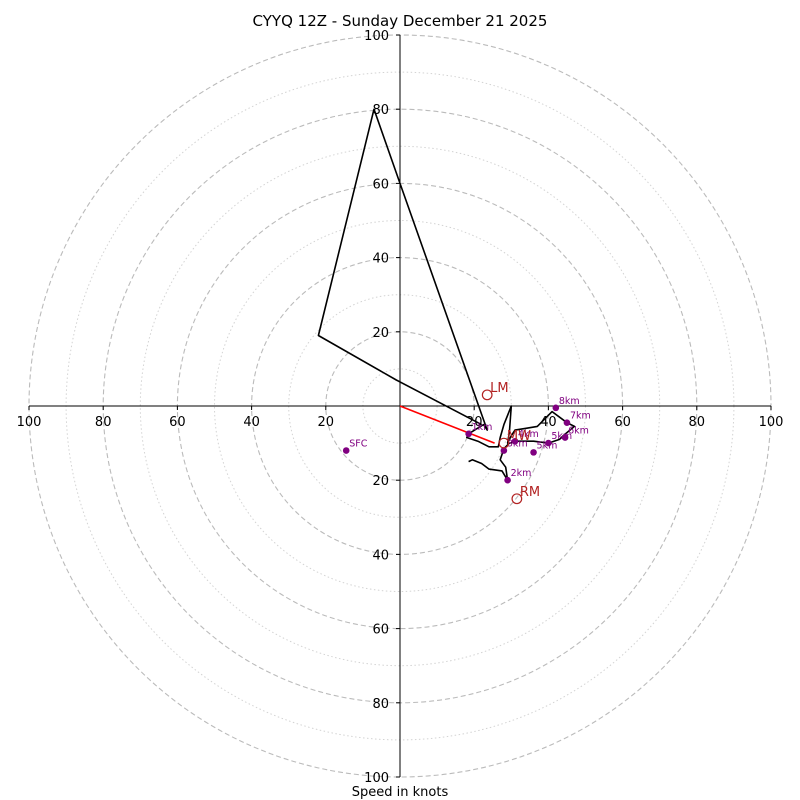 The image size is (800, 800). I want to click on storm-motion-mw-marker, so click(504, 443).